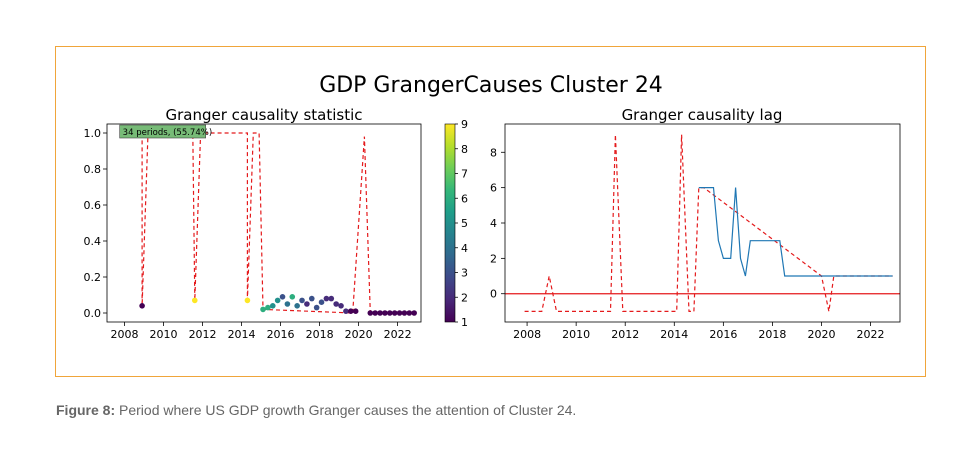 The width and height of the screenshot is (980, 459). I want to click on left-y-tick-label: 0.8, so click(93, 169).